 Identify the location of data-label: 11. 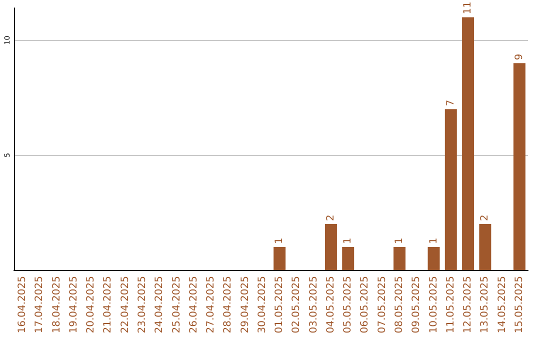
(468, 7).